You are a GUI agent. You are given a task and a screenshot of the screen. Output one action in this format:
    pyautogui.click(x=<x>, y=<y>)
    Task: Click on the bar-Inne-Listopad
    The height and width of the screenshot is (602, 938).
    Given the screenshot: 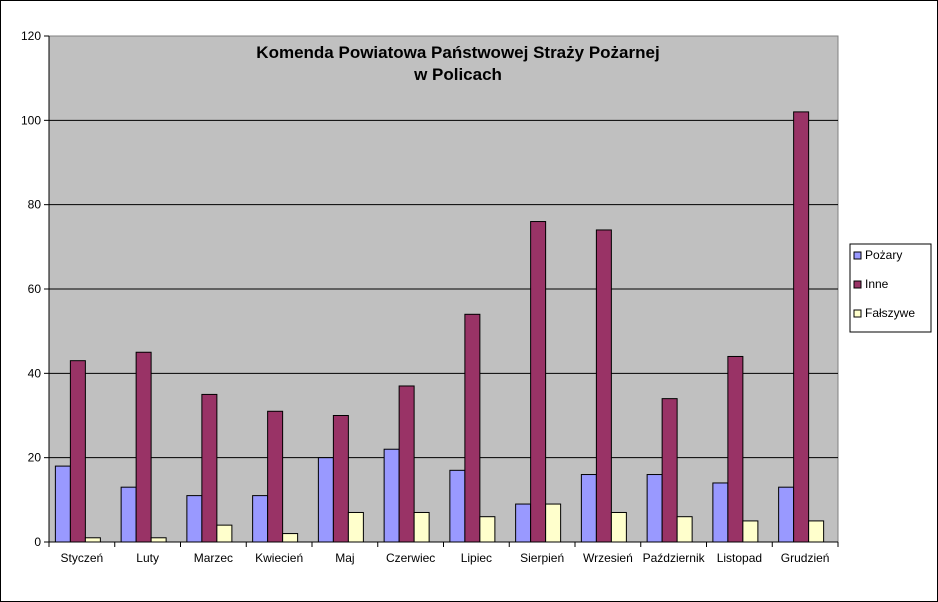 What is the action you would take?
    pyautogui.click(x=735, y=449)
    